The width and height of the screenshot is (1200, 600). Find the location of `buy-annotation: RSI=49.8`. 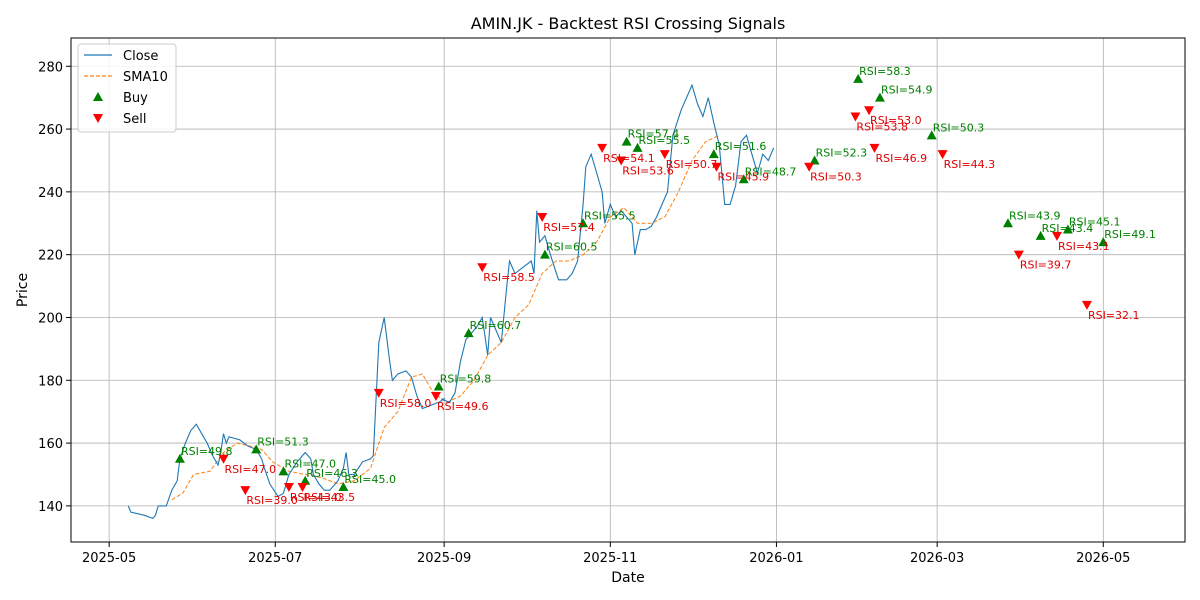

buy-annotation: RSI=49.8 is located at coordinates (207, 451).